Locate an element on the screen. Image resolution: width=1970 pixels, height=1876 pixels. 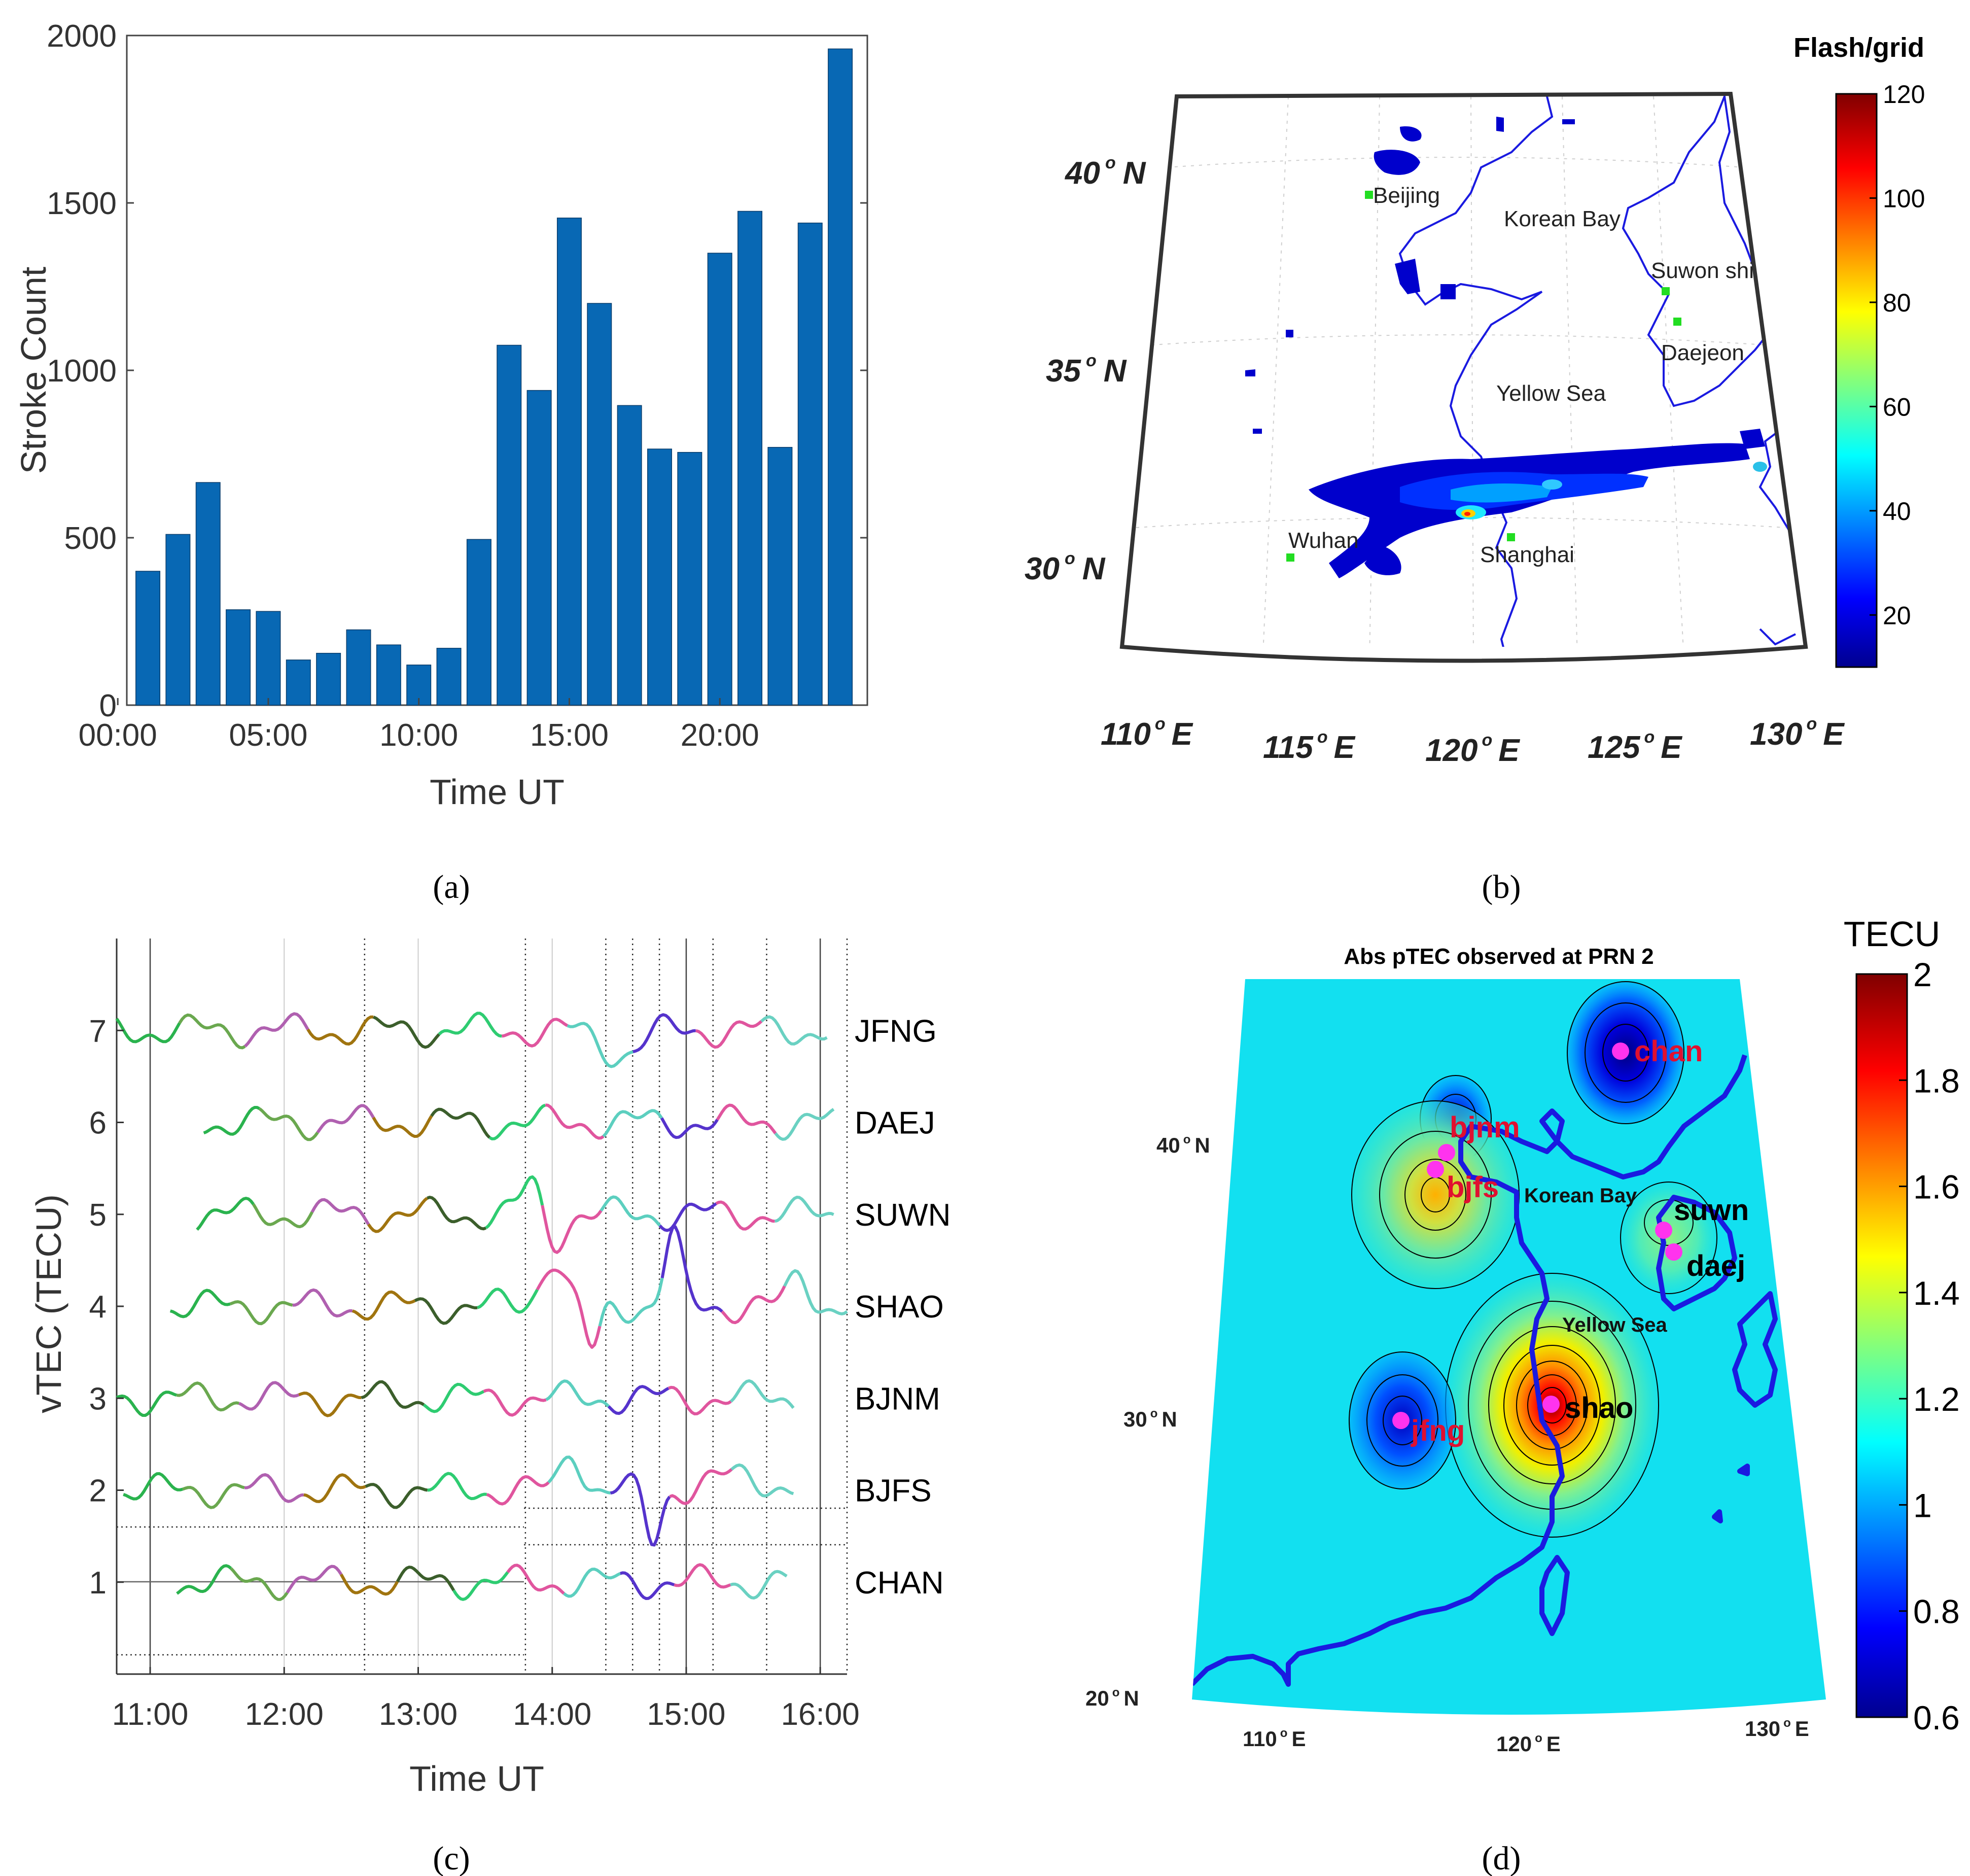
station-label-jfng: JFNG is located at coordinates (896, 1031).